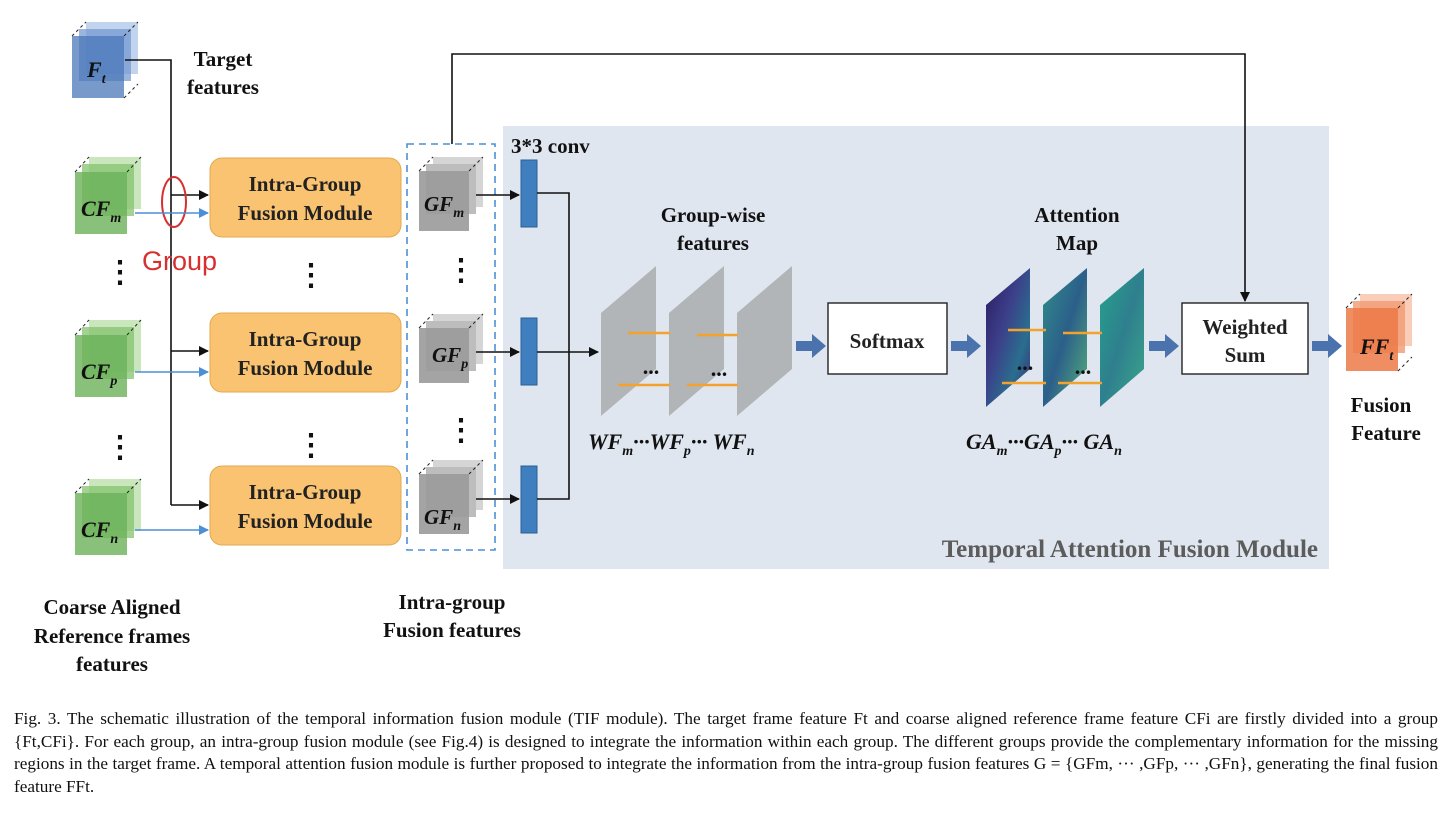 The width and height of the screenshot is (1452, 814). What do you see at coordinates (115, 218) in the screenshot?
I see `cfm-sub: m` at bounding box center [115, 218].